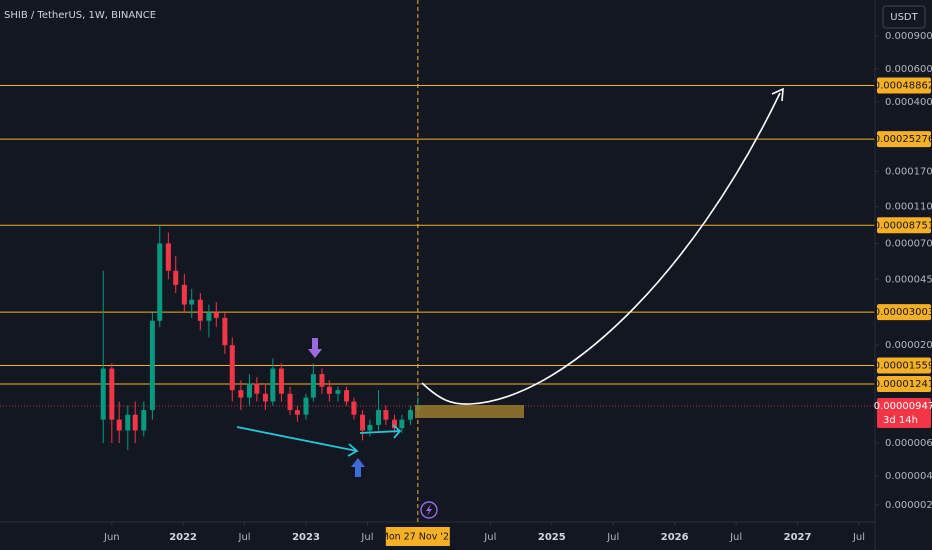  What do you see at coordinates (908, 345) in the screenshot?
I see `y-tick-label: 0.00002000` at bounding box center [908, 345].